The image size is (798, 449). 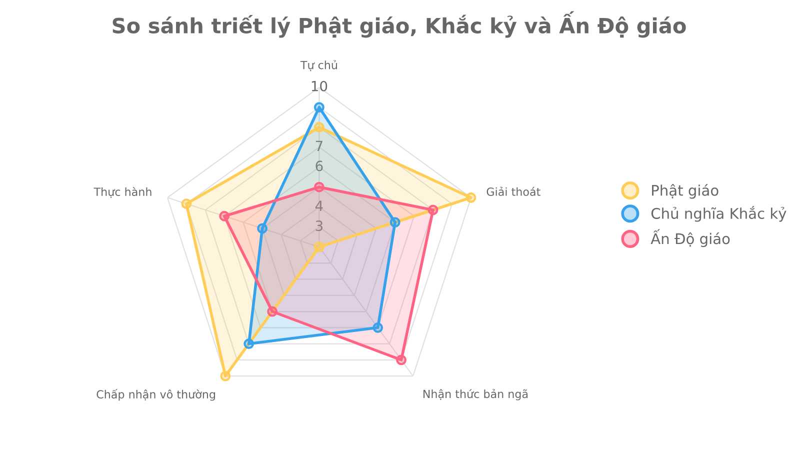 I want to click on spoke-label: Thực hành, so click(x=123, y=192).